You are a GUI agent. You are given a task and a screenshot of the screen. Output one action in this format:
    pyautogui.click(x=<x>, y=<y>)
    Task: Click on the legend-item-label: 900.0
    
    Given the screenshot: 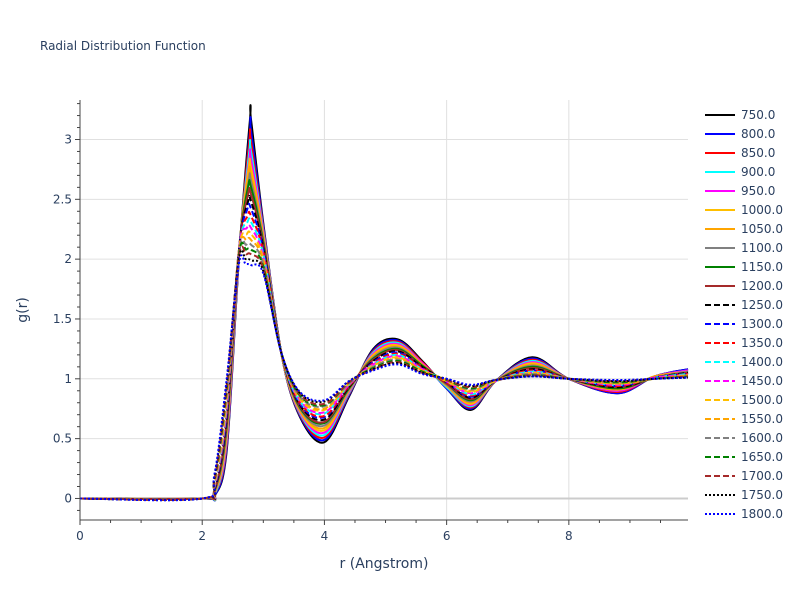 What is the action you would take?
    pyautogui.click(x=758, y=172)
    